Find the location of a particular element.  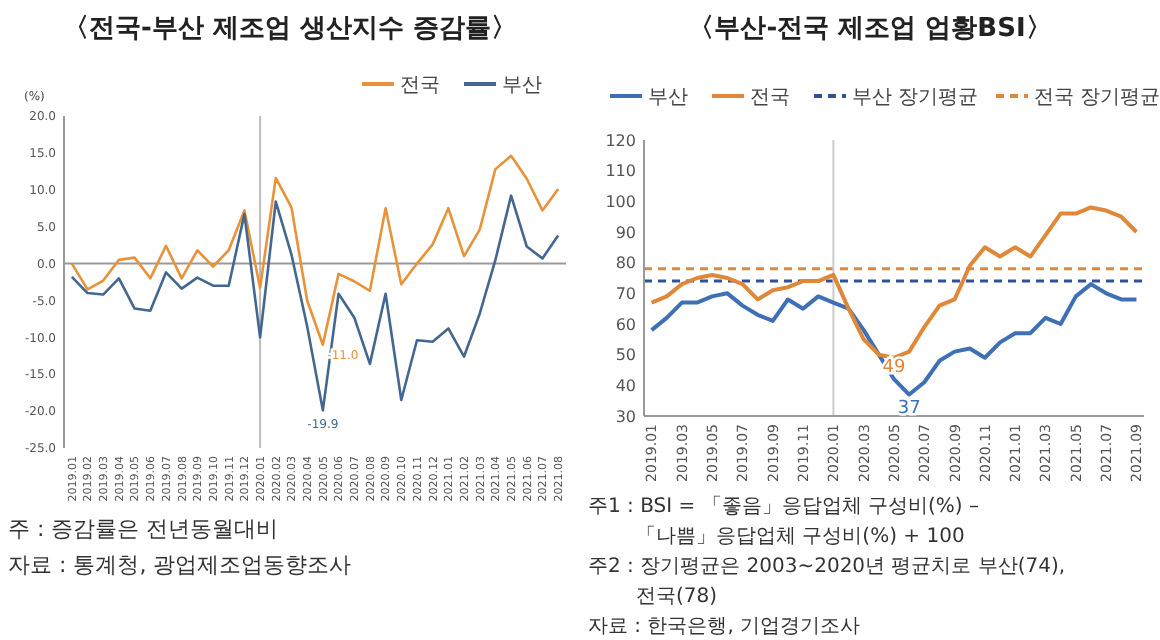

y-tick-label: 30 is located at coordinates (625, 416).